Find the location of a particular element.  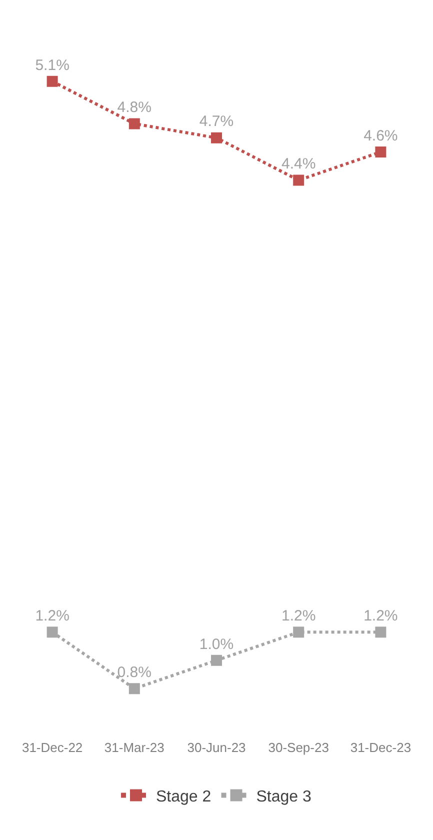

legend-label: Stage 3 is located at coordinates (284, 797).